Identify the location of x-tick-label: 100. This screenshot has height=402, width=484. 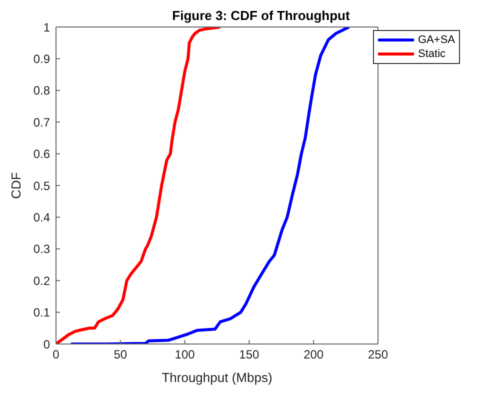
(185, 355).